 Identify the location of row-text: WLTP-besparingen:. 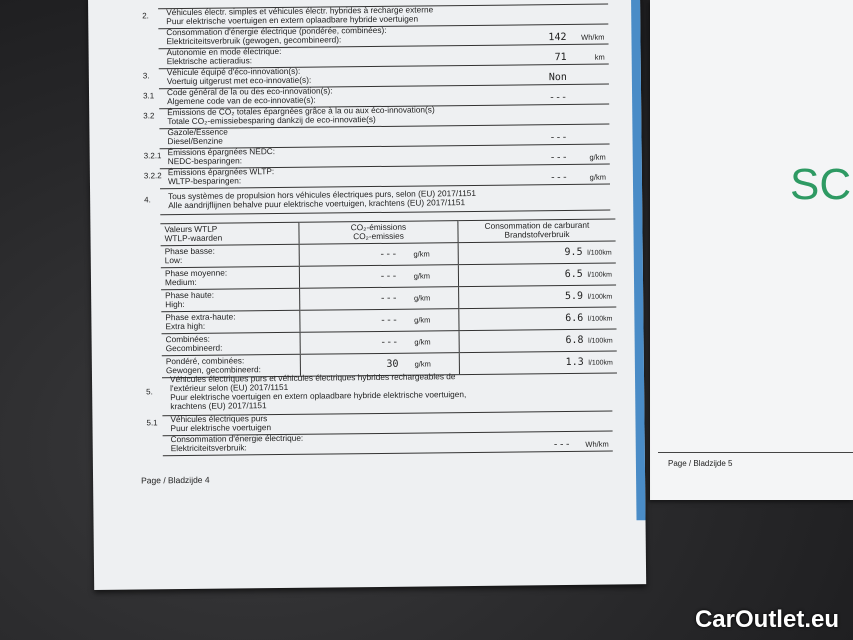
(204, 181).